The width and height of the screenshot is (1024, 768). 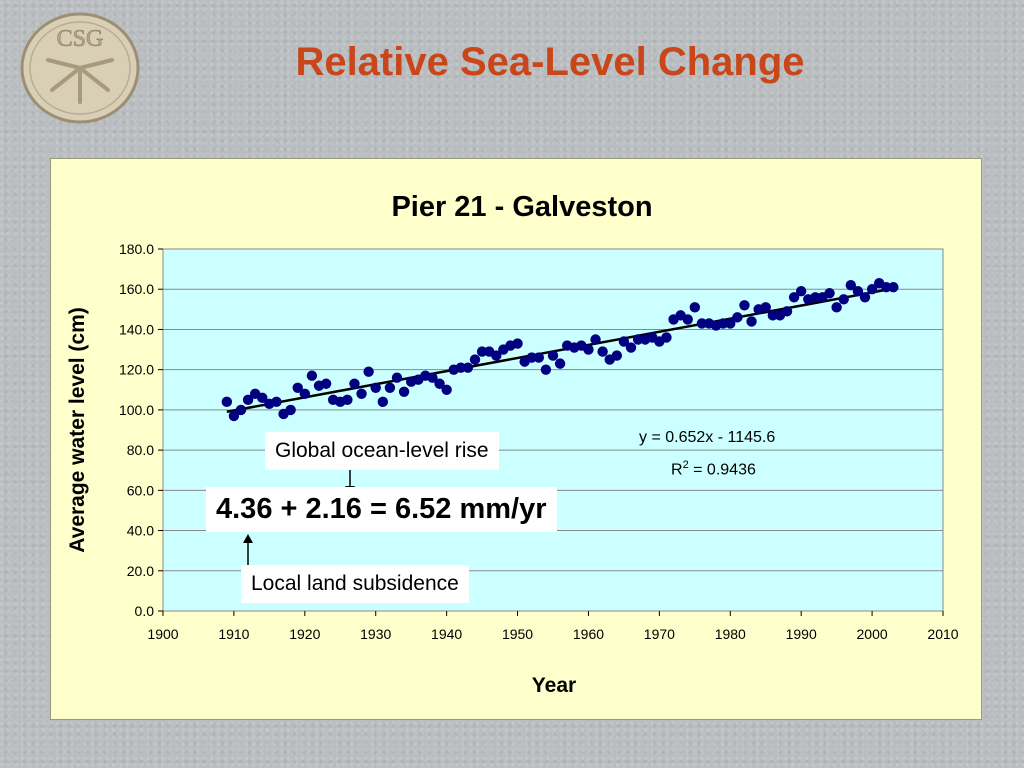 I want to click on y-tick-label: 180.0, so click(x=136, y=249).